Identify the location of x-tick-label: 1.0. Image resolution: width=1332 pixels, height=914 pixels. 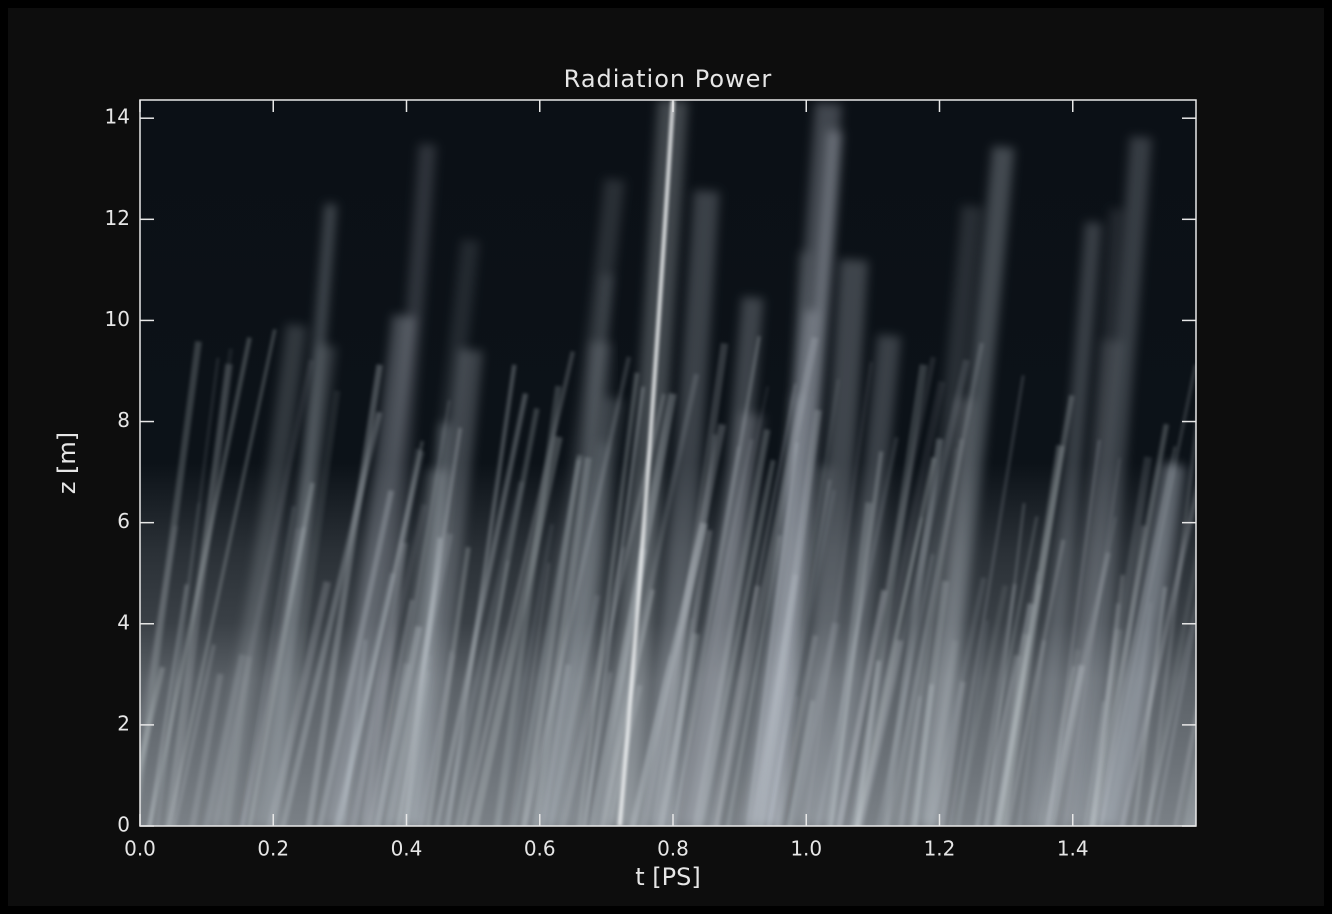
(806, 849).